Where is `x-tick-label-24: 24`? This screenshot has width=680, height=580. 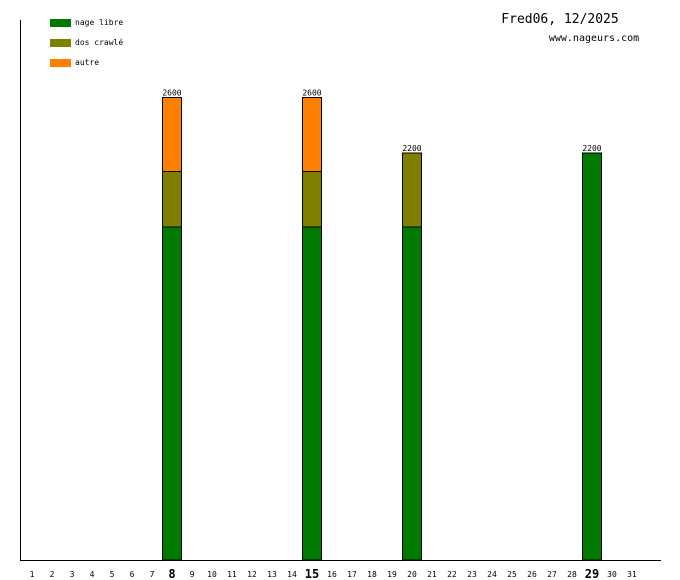
x-tick-label-24: 24 is located at coordinates (492, 574).